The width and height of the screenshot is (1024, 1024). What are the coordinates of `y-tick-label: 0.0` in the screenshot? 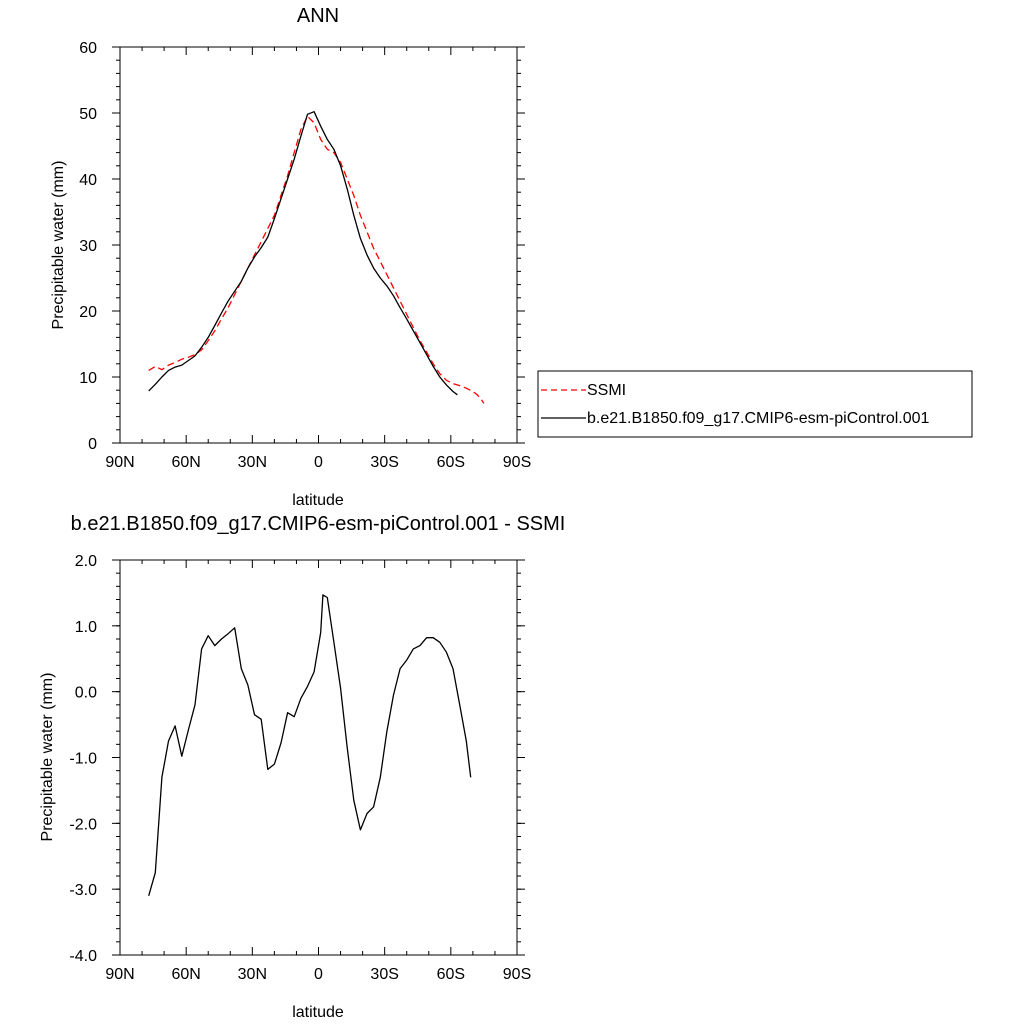 It's located at (86, 693).